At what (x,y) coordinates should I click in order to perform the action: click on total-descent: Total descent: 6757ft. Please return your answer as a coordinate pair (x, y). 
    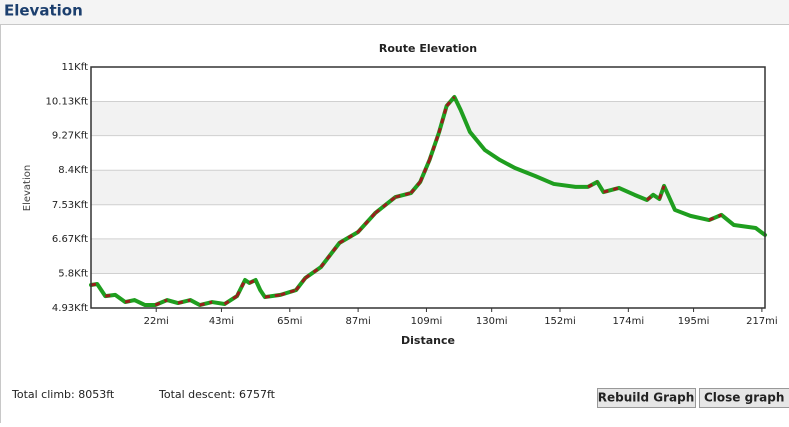
    Looking at the image, I should click on (217, 394).